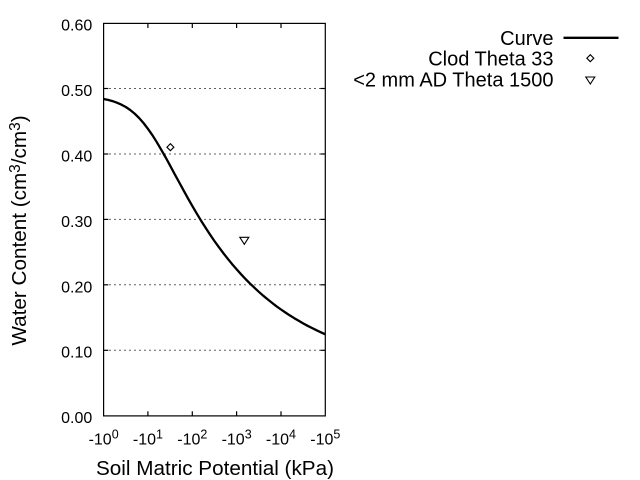 This screenshot has width=640, height=480. I want to click on svg-text: <2 mm AD Theta 1500, so click(453, 80).